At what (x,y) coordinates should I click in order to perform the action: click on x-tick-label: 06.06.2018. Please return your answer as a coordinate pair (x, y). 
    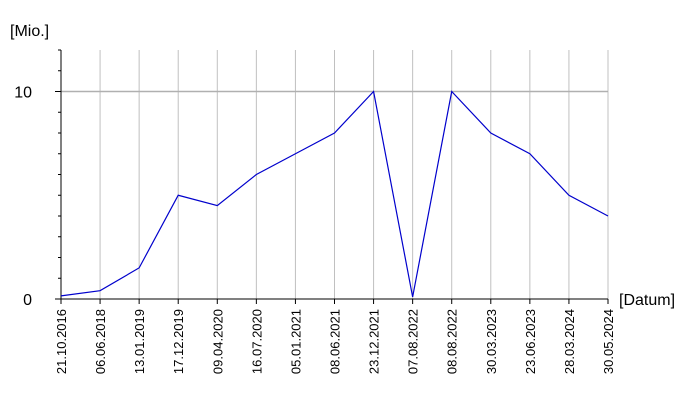
    Looking at the image, I should click on (100, 341).